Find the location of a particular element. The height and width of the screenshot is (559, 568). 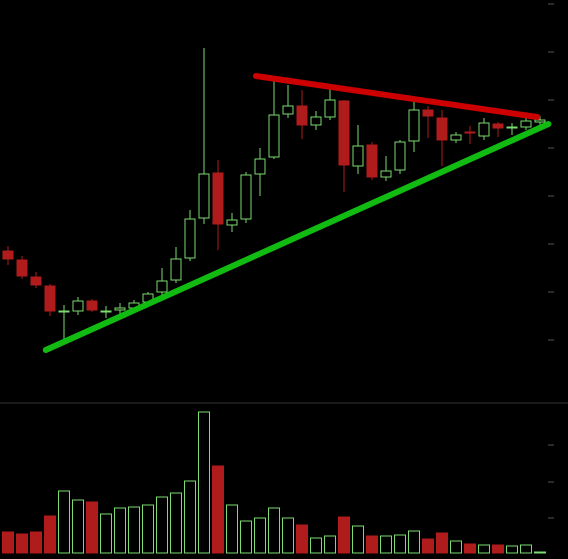

trendline is located at coordinates (396, 96).